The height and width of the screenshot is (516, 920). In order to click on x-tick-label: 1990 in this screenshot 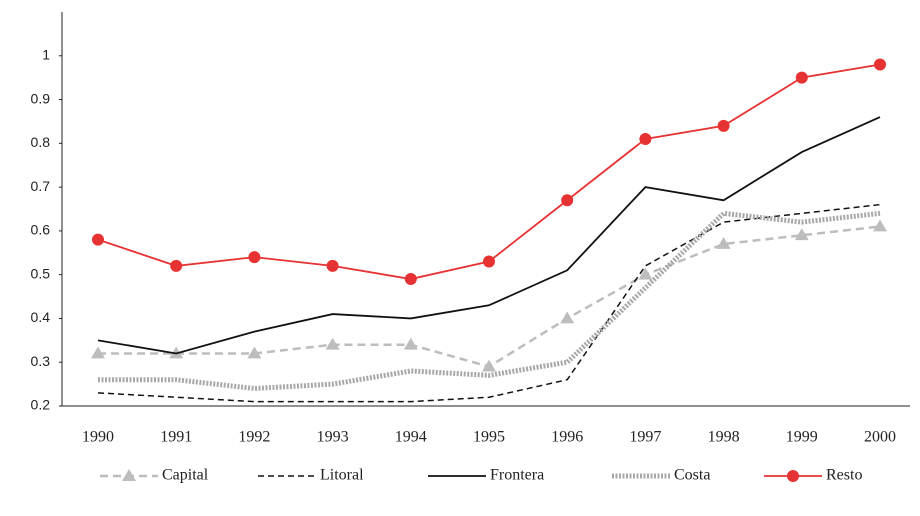, I will do `click(98, 437)`.